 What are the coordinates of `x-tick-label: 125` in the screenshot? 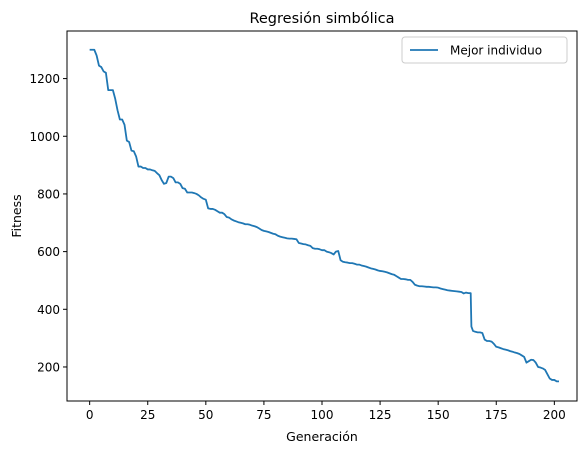 It's located at (380, 415).